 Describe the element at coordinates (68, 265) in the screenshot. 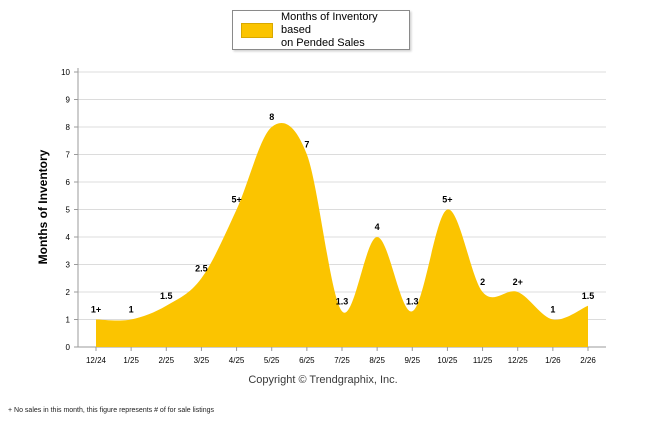

I see `svg-text: 3` at that location.